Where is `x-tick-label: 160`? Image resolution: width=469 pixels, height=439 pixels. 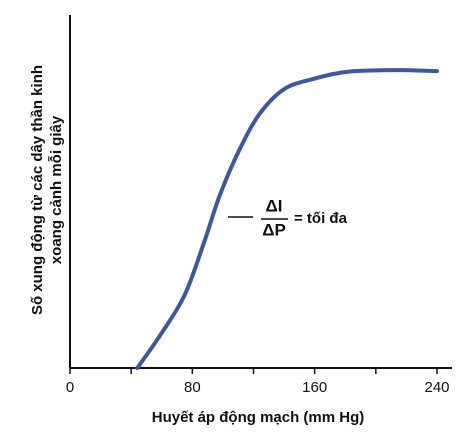 x-tick-label: 160 is located at coordinates (314, 387).